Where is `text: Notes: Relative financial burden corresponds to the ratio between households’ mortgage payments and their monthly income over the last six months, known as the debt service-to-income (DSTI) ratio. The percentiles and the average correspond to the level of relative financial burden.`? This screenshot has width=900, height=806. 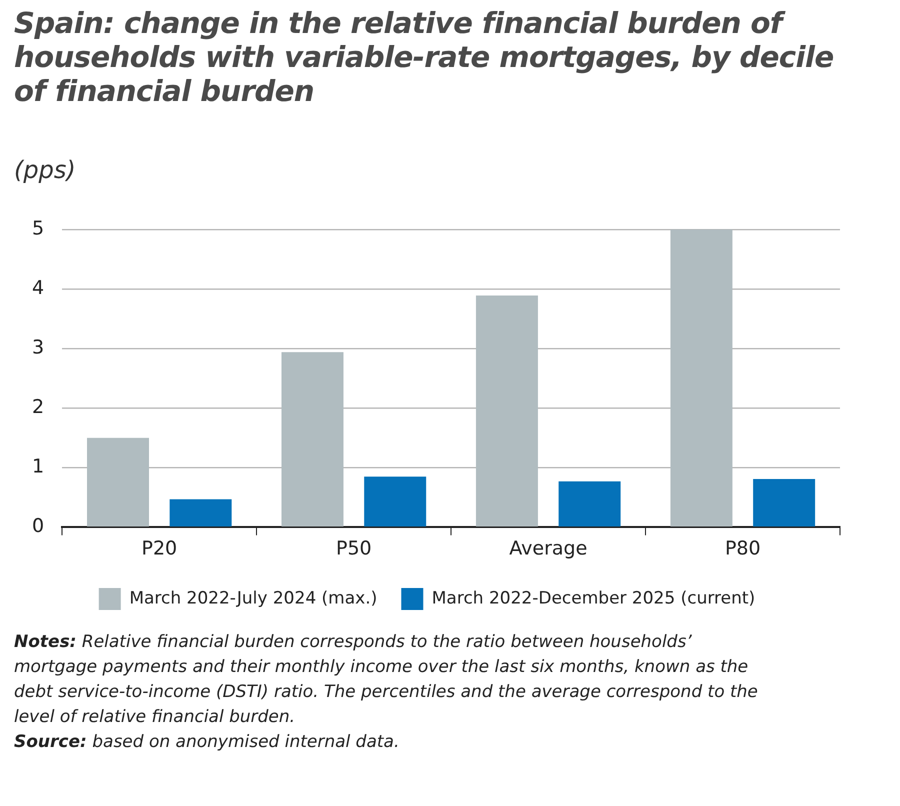 text: Notes: Relative financial burden corresponds to the ratio between households’ mortgage payments and their monthly income over the last six months, known as the debt service-to-income (DSTI) ratio. The percentiles and the average correspond to the level of relative financial burden. is located at coordinates (386, 679).